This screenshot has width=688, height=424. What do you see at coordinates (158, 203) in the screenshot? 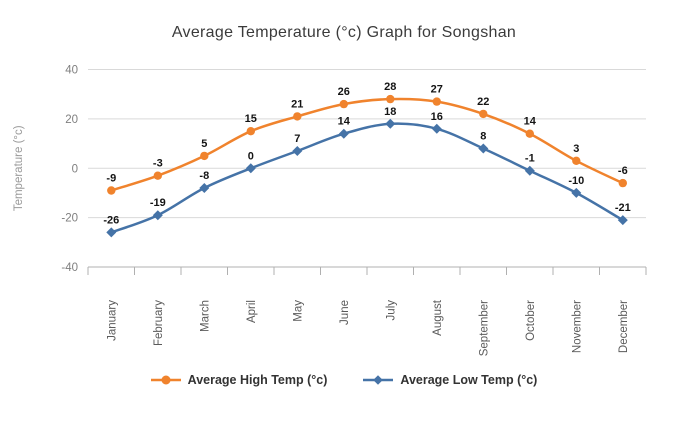
I see `data-point-label: -19` at bounding box center [158, 203].